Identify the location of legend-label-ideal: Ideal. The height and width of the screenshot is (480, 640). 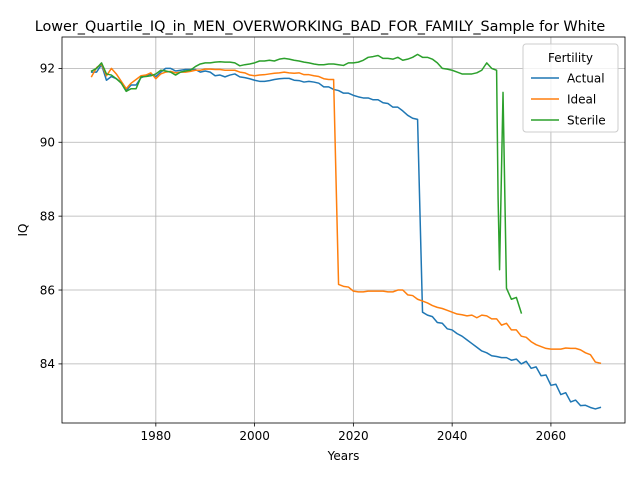
(581, 99).